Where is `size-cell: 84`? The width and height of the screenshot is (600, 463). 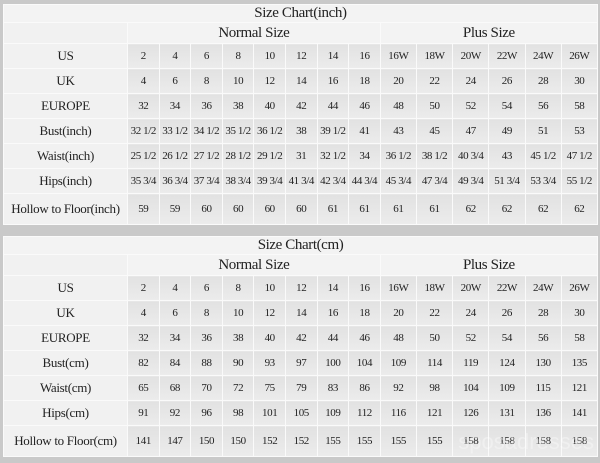 size-cell: 84 is located at coordinates (175, 363).